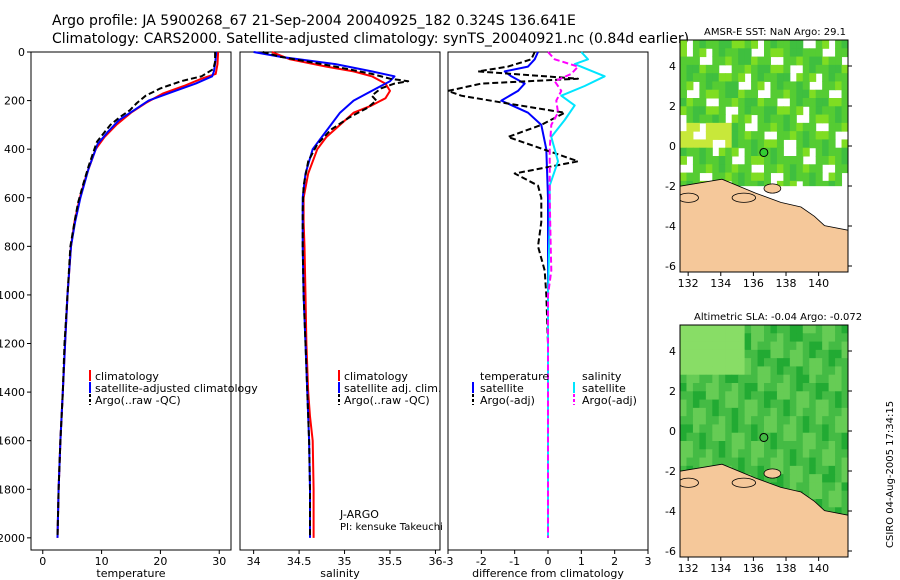 The width and height of the screenshot is (900, 580). Describe the element at coordinates (581, 561) in the screenshot. I see `x-tick-label: 1` at that location.